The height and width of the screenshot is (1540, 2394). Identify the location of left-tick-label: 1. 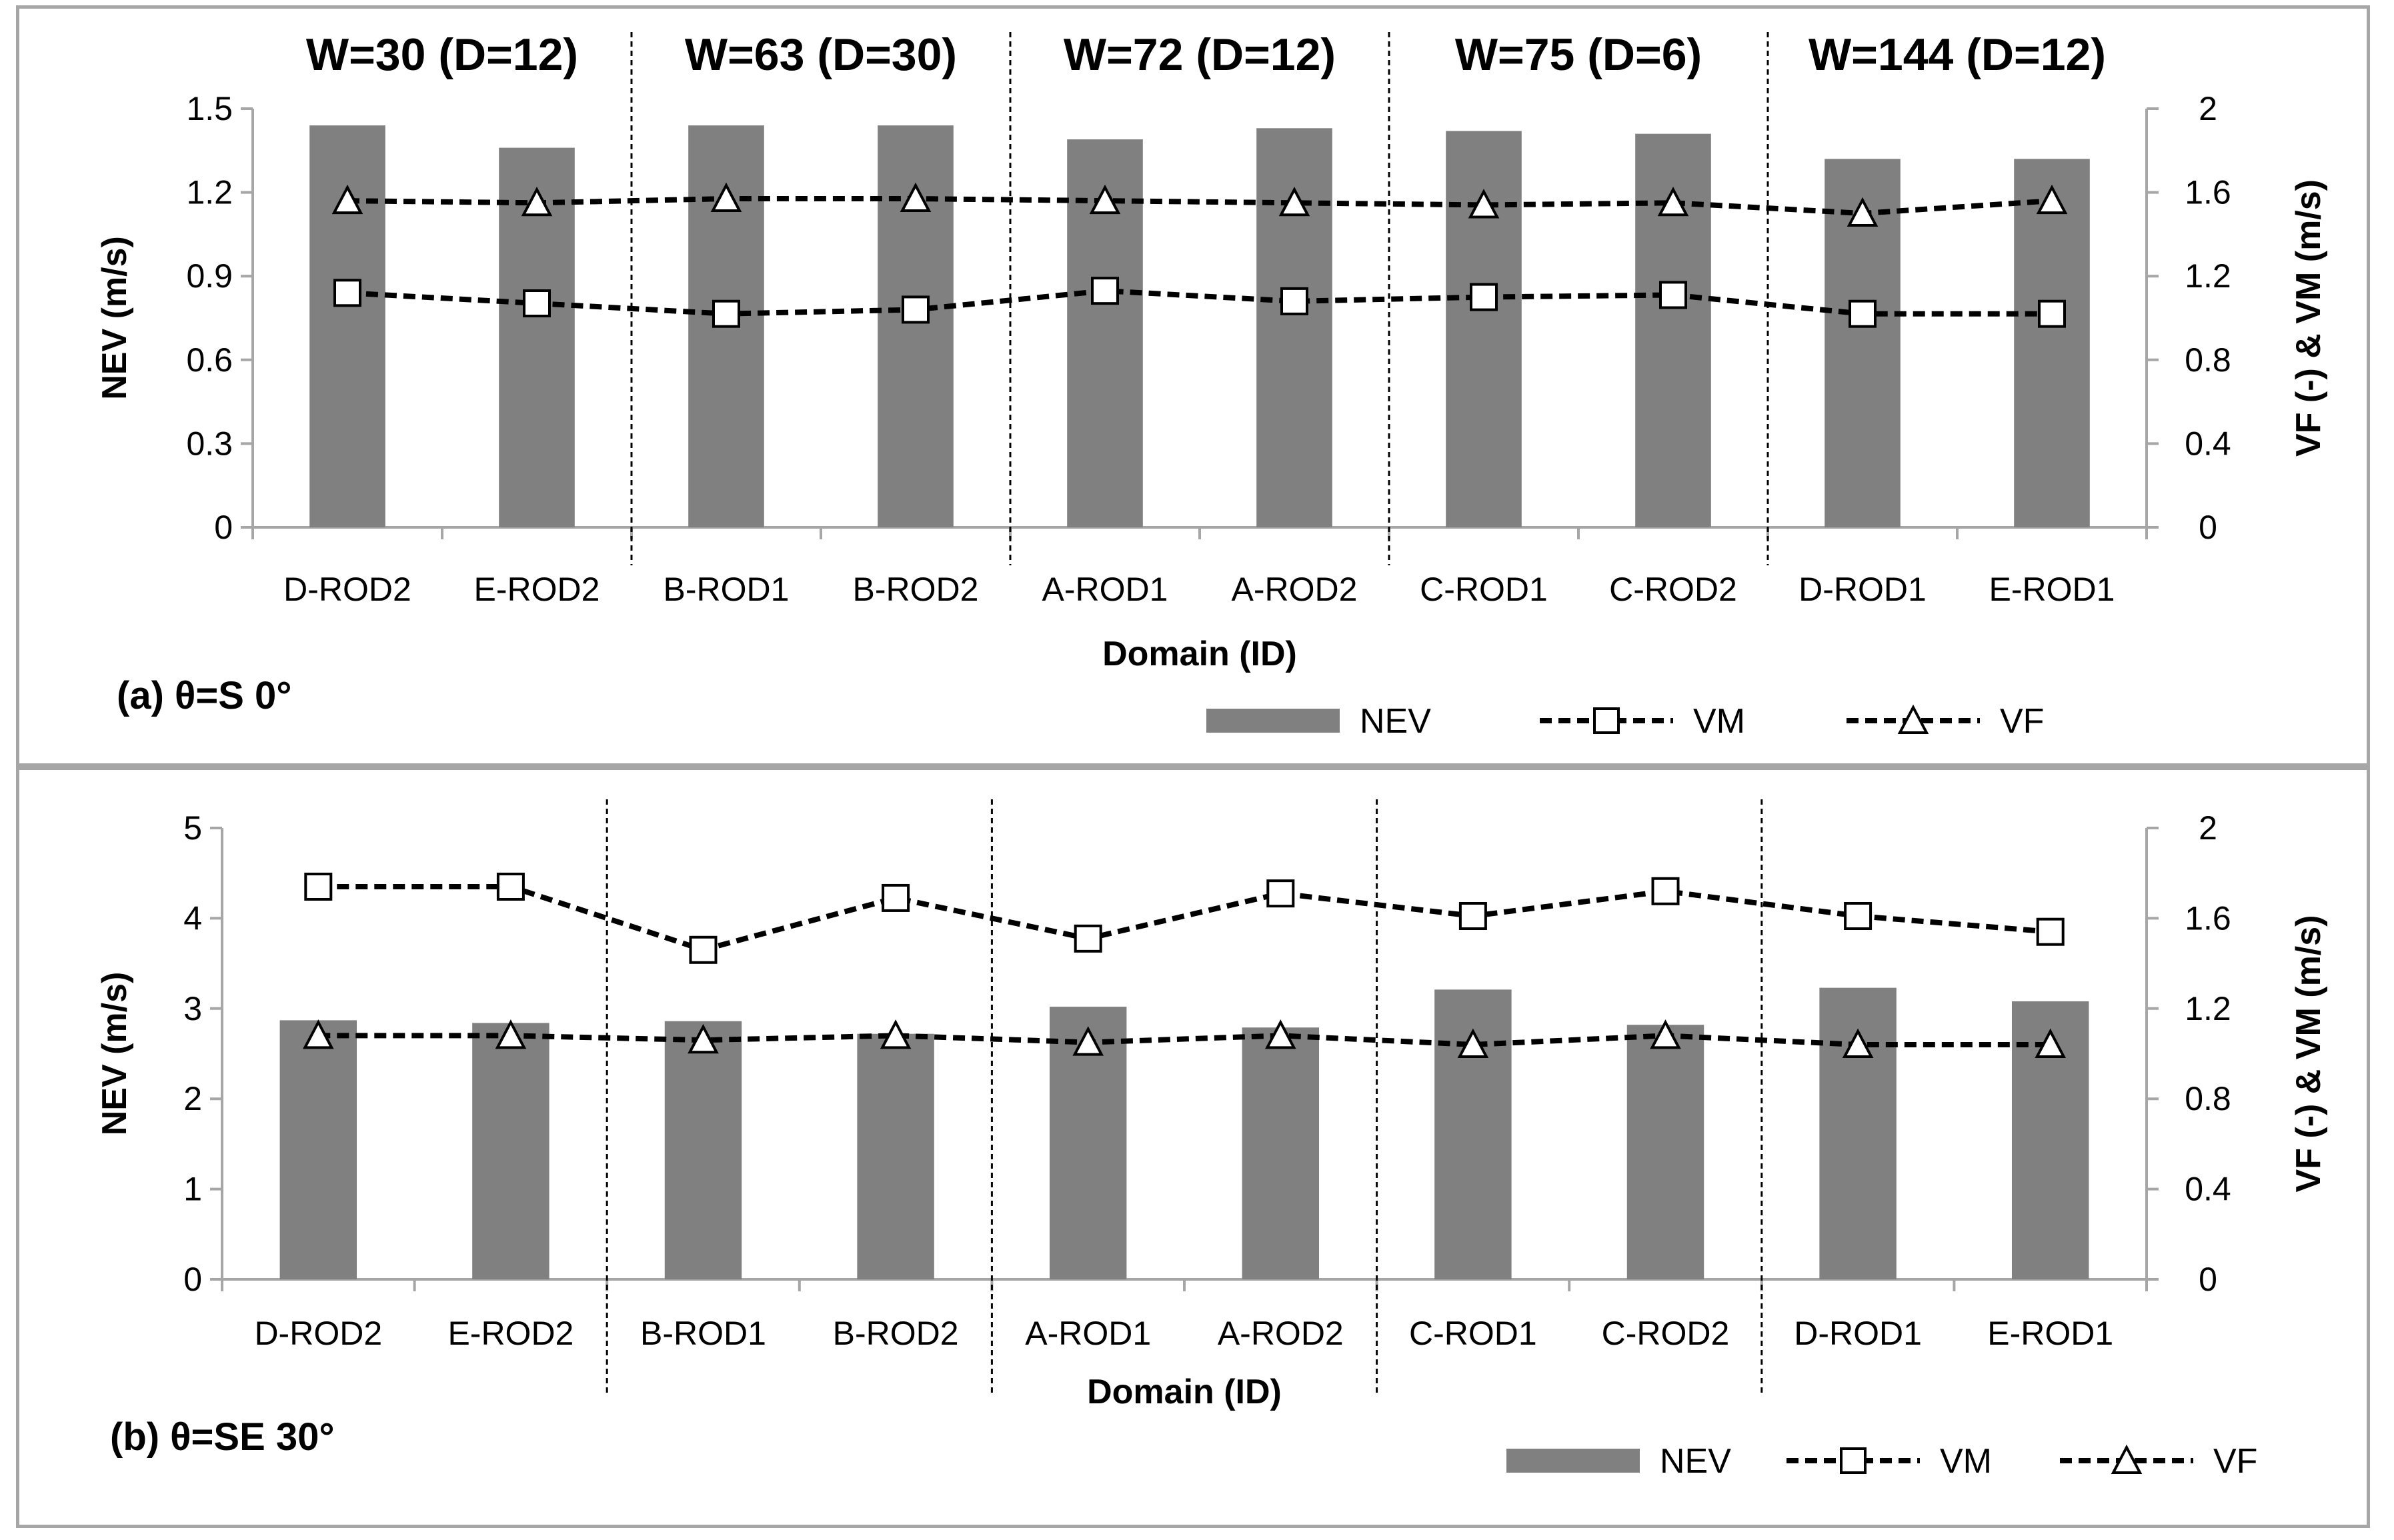
(192, 1189).